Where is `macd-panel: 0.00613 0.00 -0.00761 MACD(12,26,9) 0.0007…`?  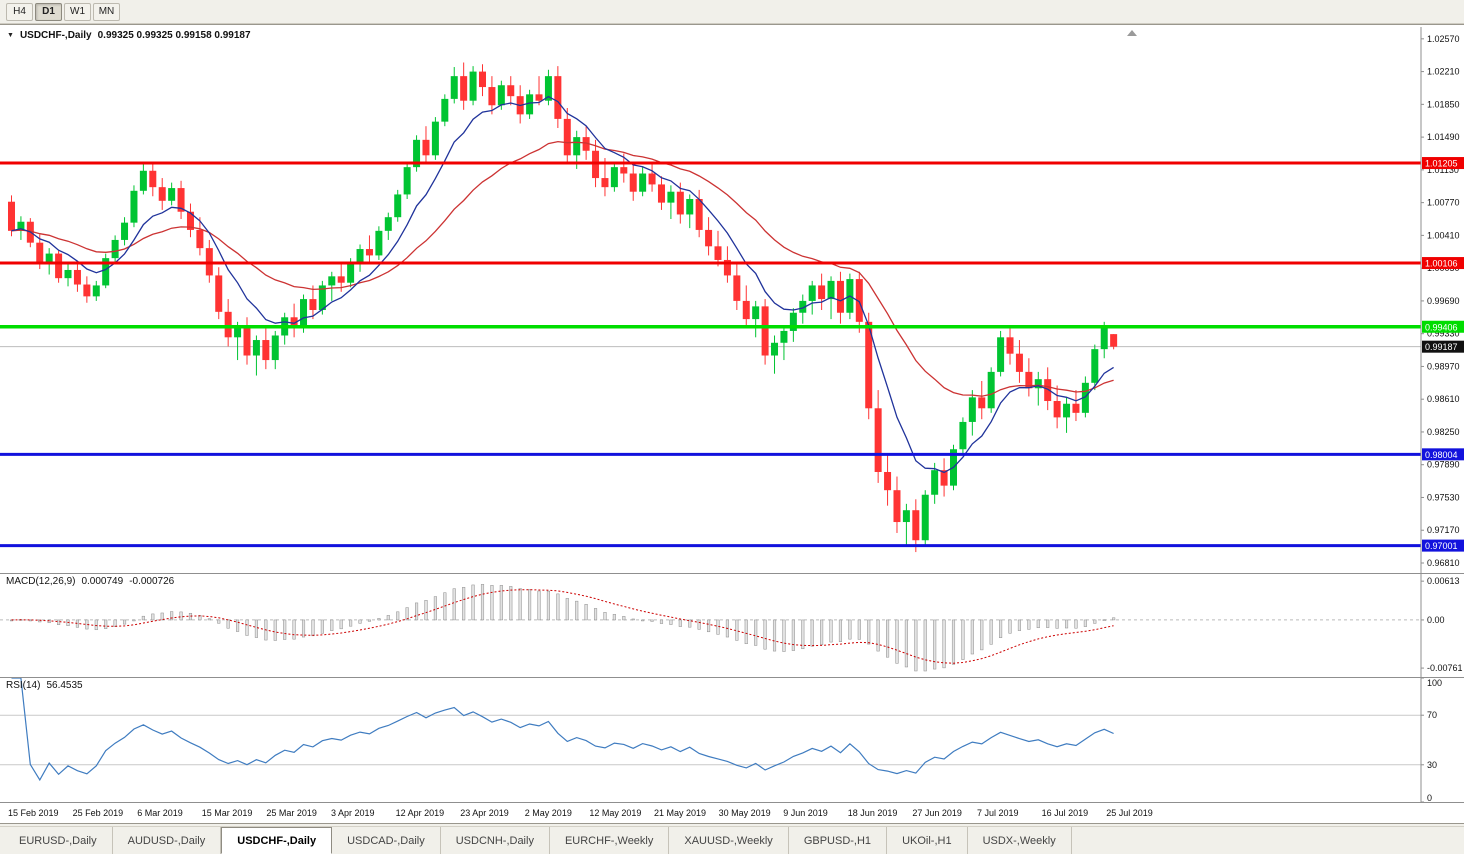
macd-panel: 0.00613 0.00 -0.00761 MACD(12,26,9) 0.0007… is located at coordinates (732, 625).